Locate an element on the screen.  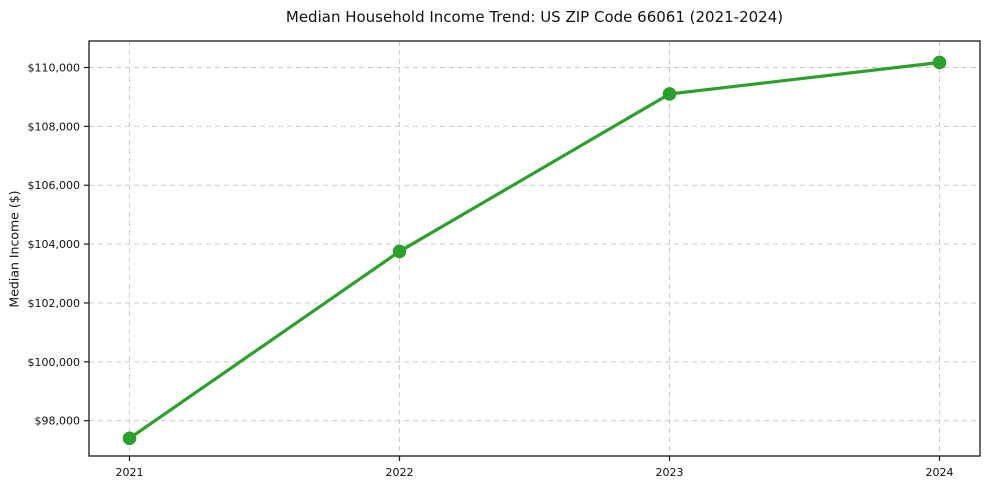
y-tick-label: $108,000 is located at coordinates (54, 126).